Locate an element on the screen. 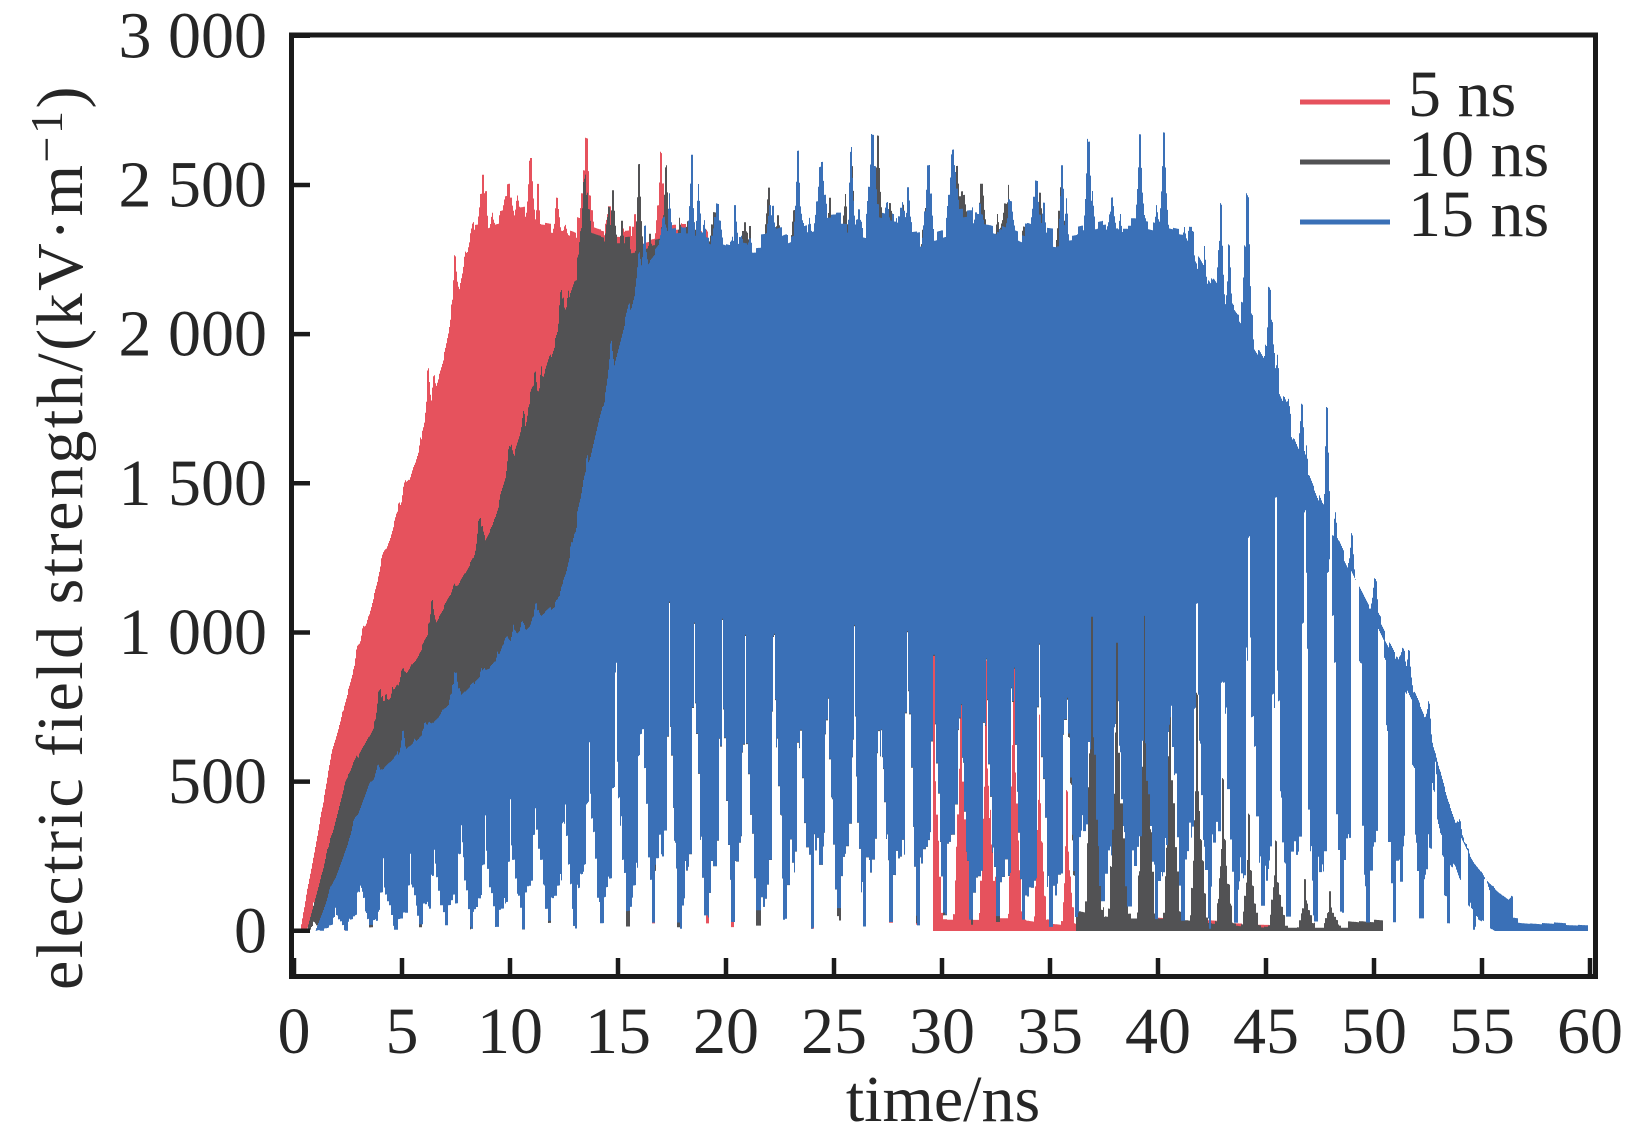  svg-text: 60 is located at coordinates (1590, 1031).